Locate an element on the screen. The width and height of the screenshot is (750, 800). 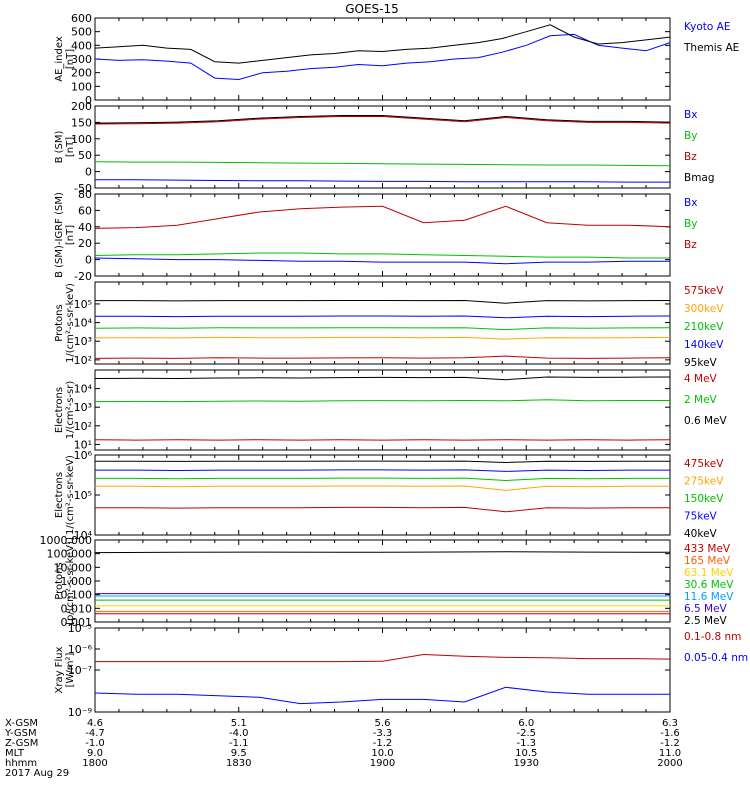
y-tick-label: 60 is located at coordinates (85, 210).